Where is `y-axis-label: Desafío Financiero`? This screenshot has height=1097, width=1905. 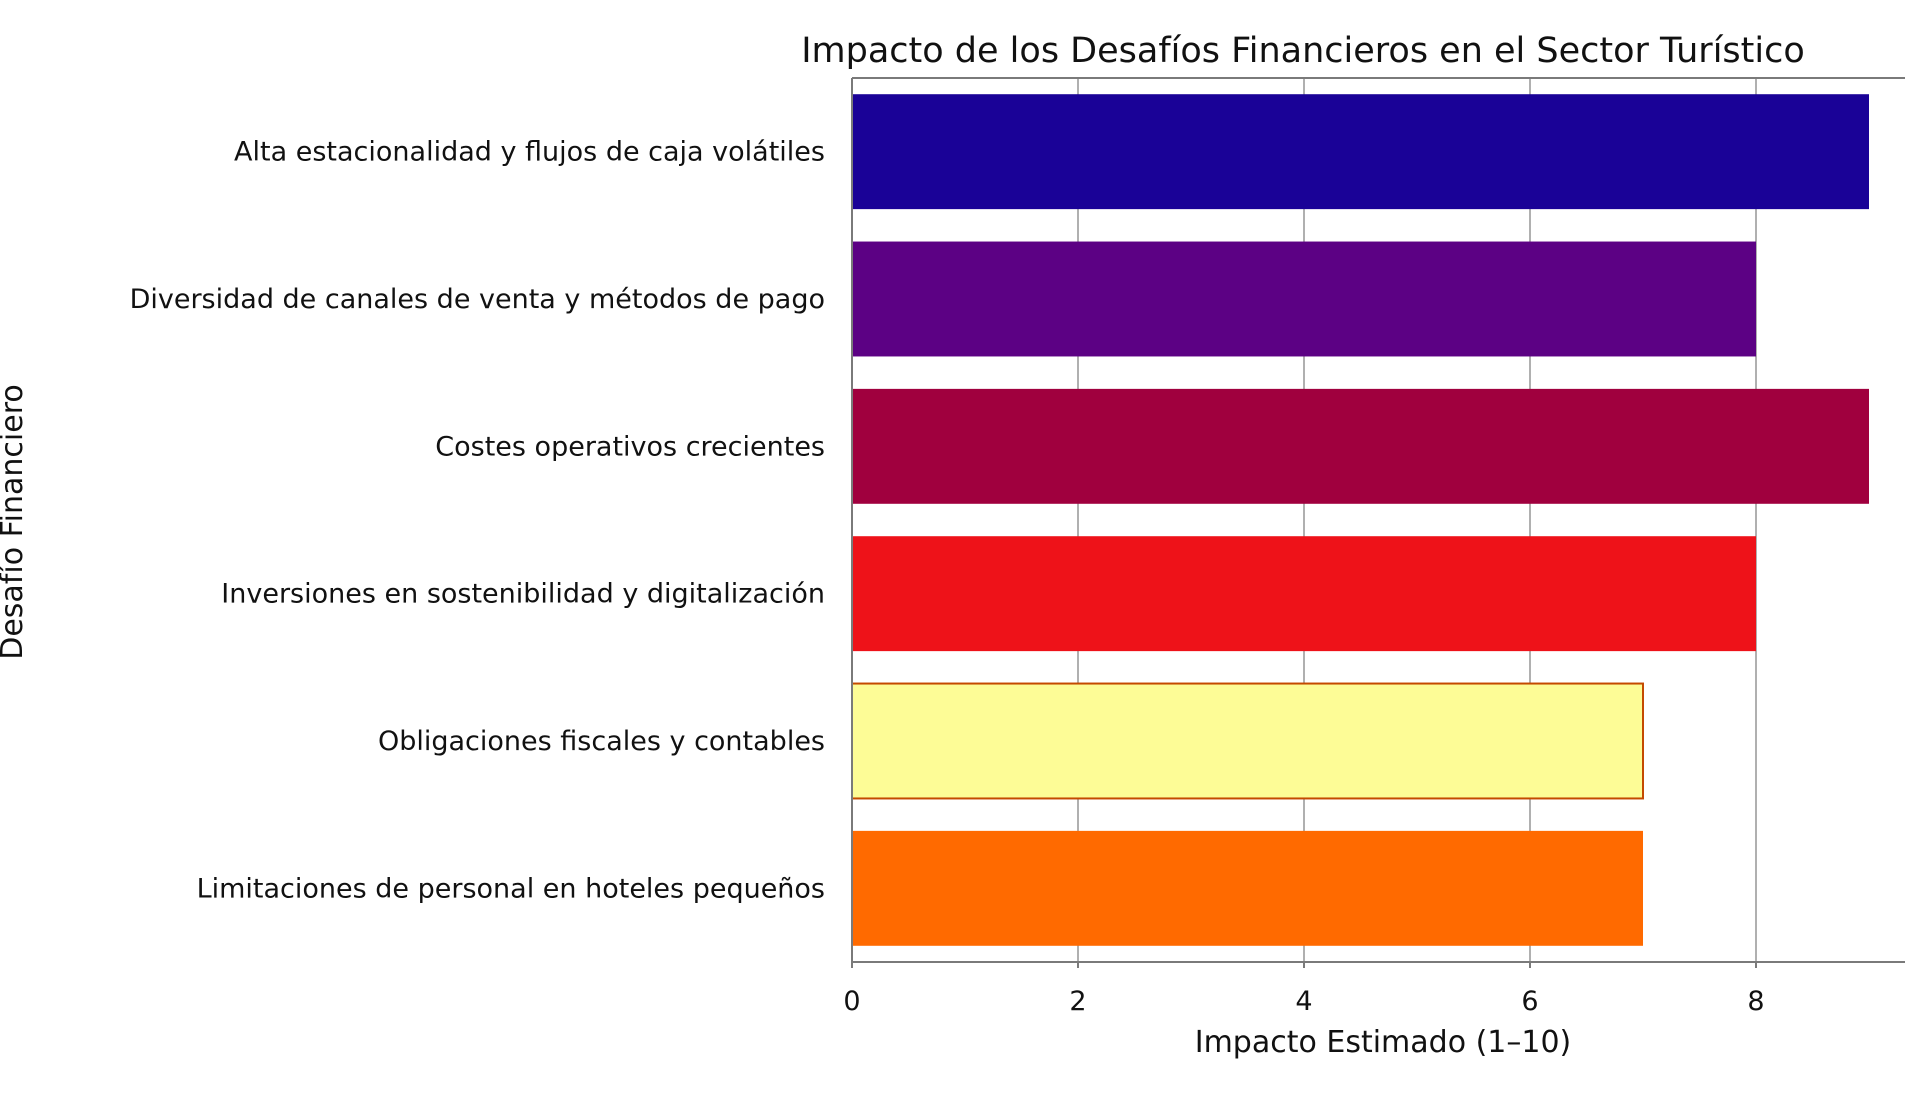 y-axis-label: Desafío Financiero is located at coordinates (15, 522).